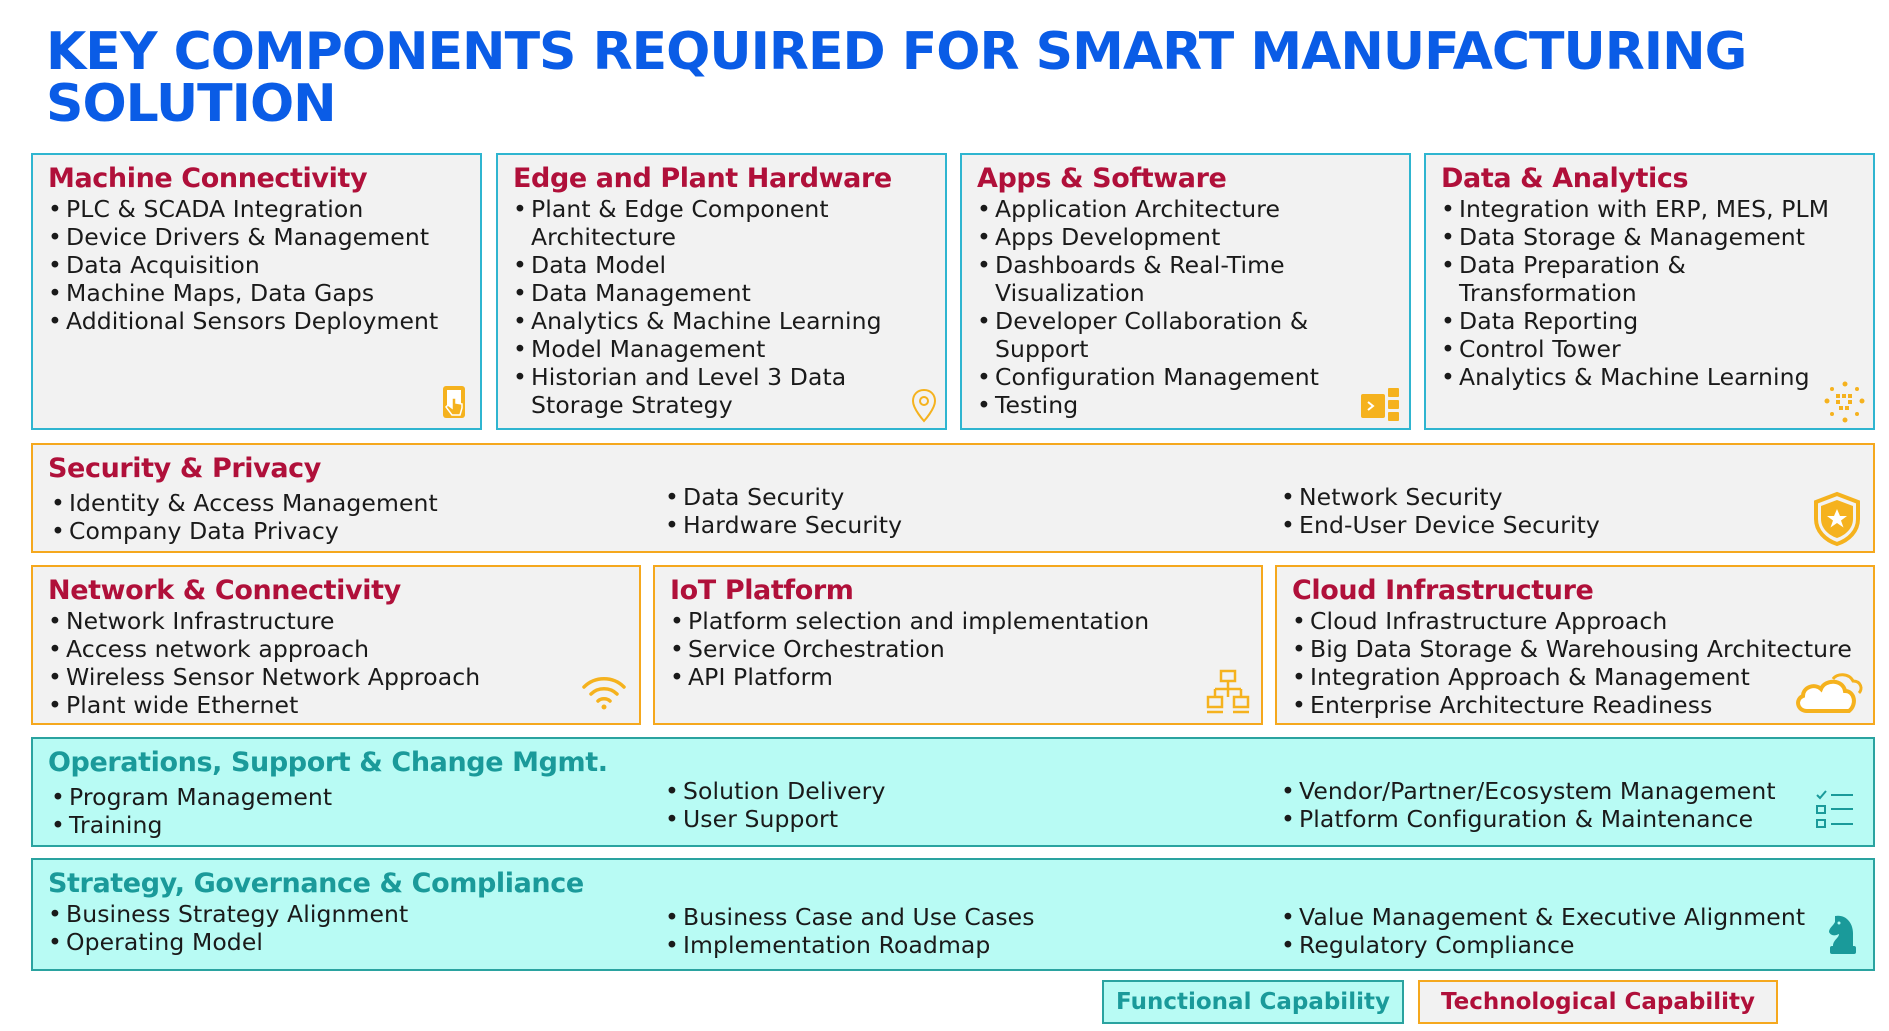 The width and height of the screenshot is (1889, 1031). I want to click on list-item: Device Drivers & Management, so click(256, 237).